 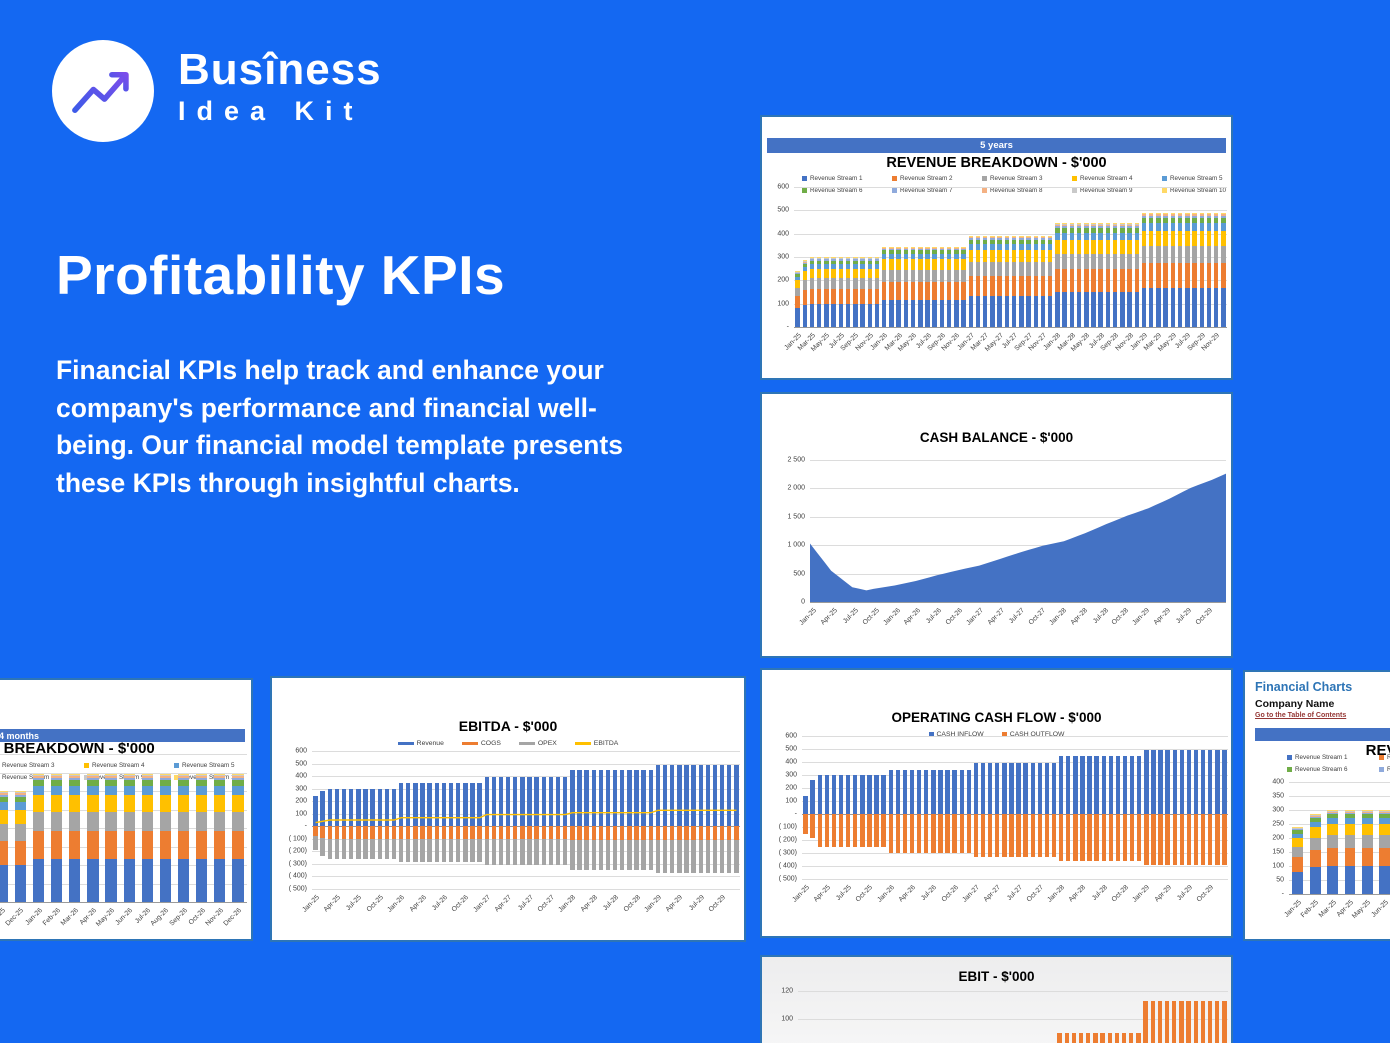 I want to click on x-axis-label: Jul-27, so click(x=1014, y=893).